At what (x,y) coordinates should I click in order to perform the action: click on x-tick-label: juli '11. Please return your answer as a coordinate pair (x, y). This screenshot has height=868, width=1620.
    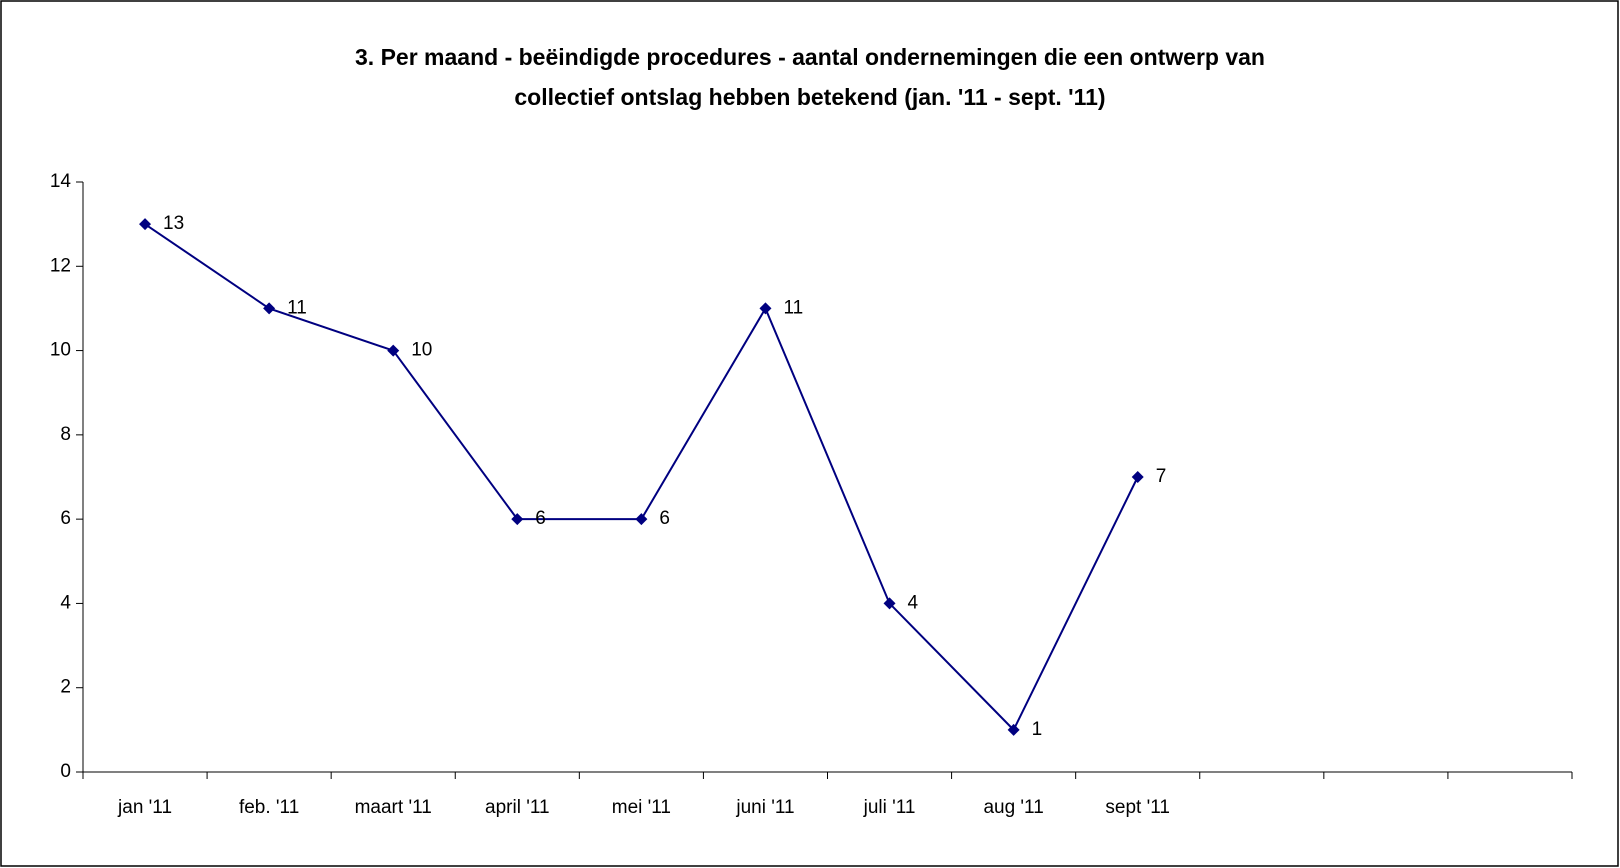
    Looking at the image, I should click on (889, 807).